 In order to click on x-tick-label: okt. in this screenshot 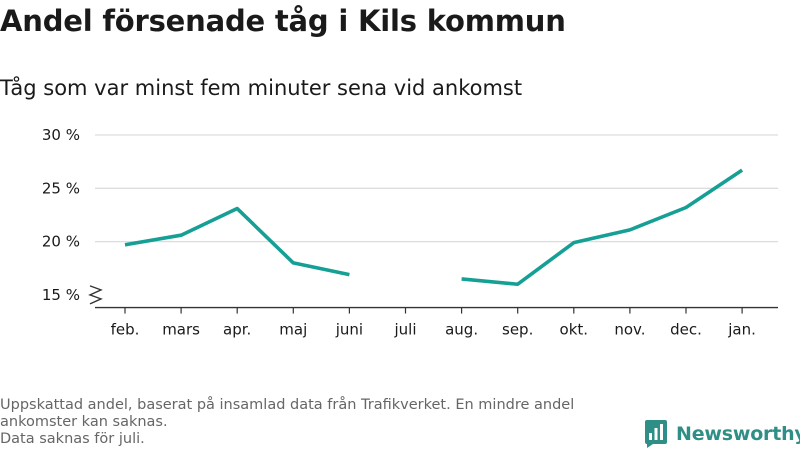, I will do `click(574, 330)`.